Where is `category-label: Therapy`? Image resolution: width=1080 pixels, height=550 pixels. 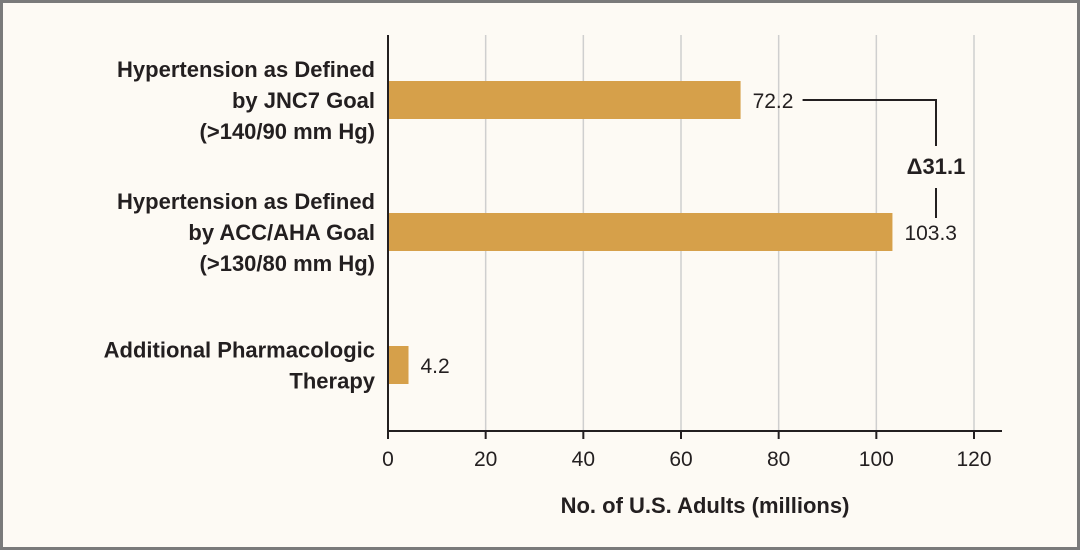
category-label: Therapy is located at coordinates (332, 381).